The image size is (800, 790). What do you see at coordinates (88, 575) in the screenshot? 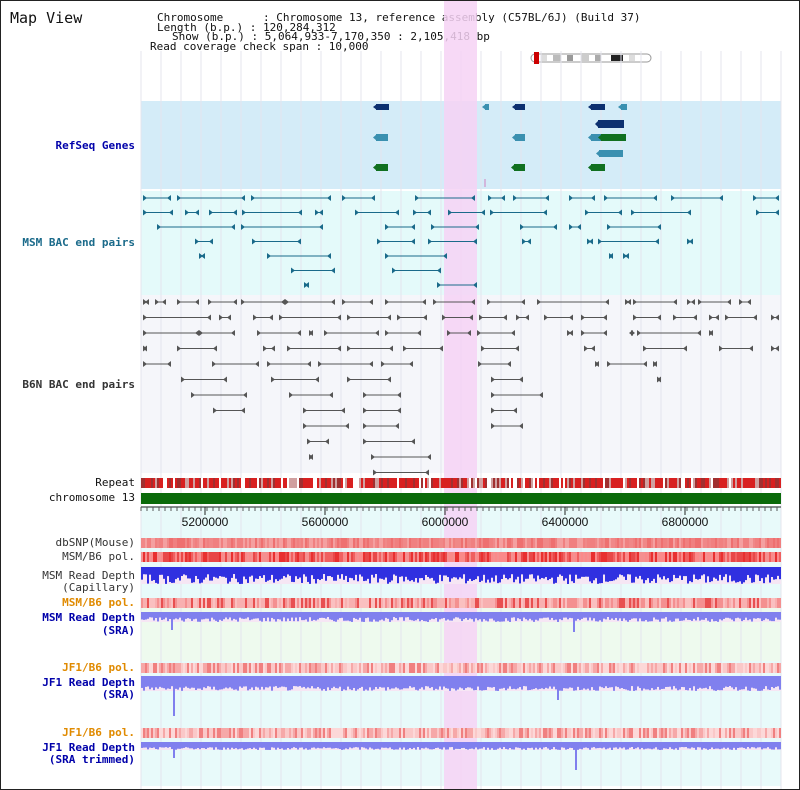
I see `track-label-msm-depth-capillary: MSM Read Depth` at bounding box center [88, 575].